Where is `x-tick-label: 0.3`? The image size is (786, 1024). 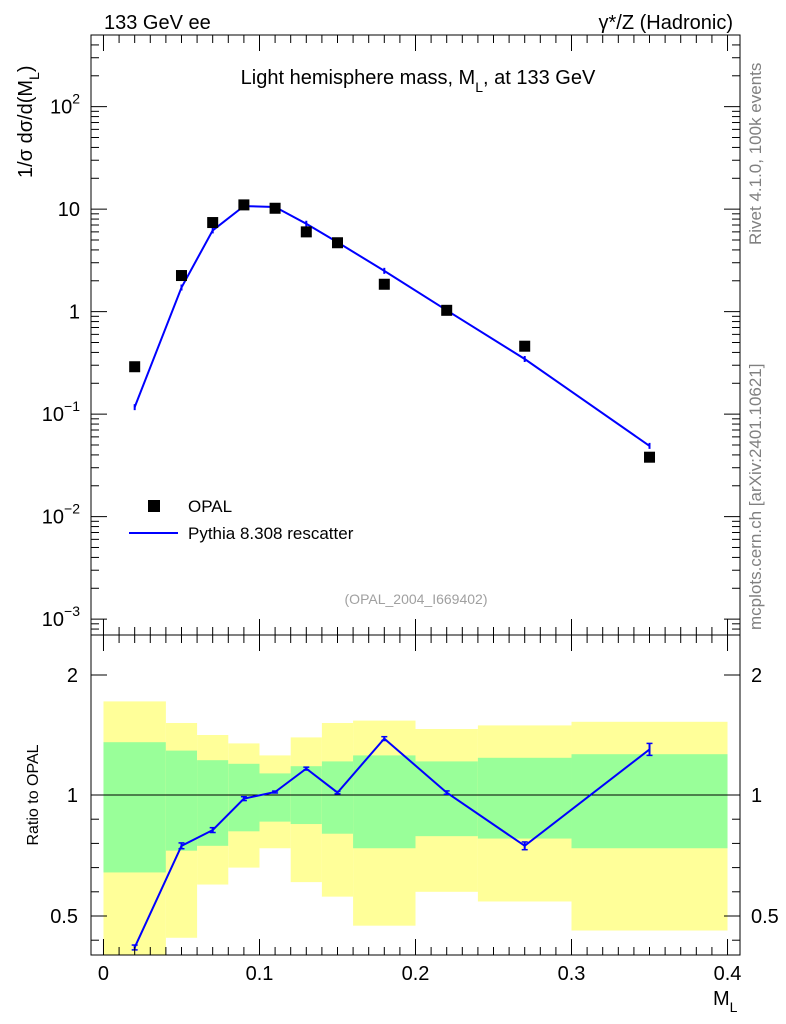
x-tick-label: 0.3 is located at coordinates (572, 974).